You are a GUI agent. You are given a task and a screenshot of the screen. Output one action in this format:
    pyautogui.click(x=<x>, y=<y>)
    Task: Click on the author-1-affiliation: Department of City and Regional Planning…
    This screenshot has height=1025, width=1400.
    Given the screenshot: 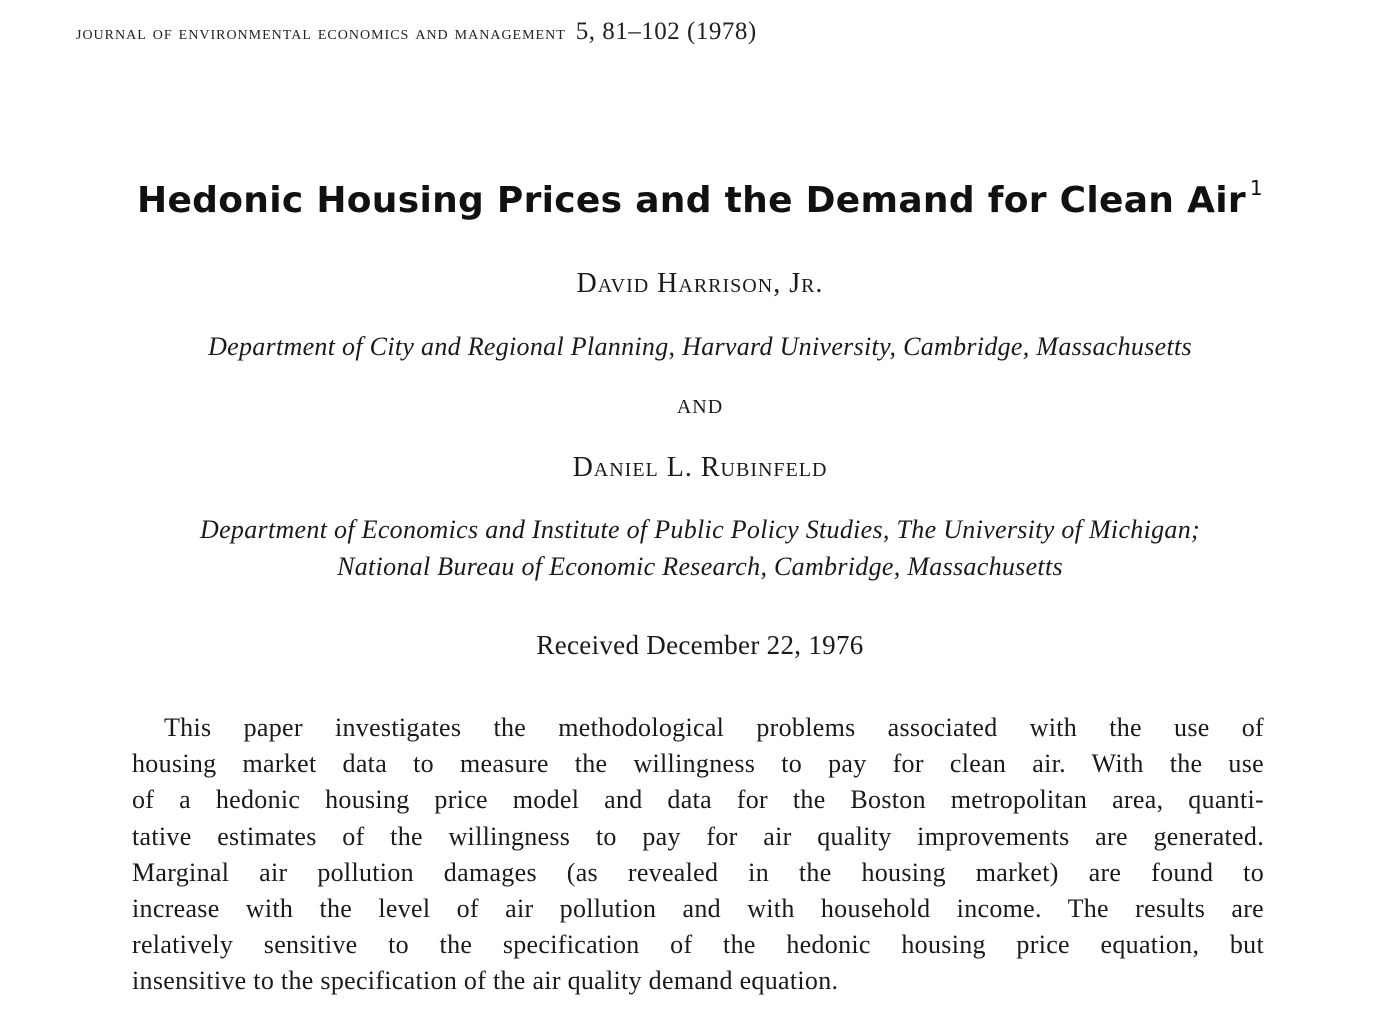 What is the action you would take?
    pyautogui.click(x=700, y=346)
    